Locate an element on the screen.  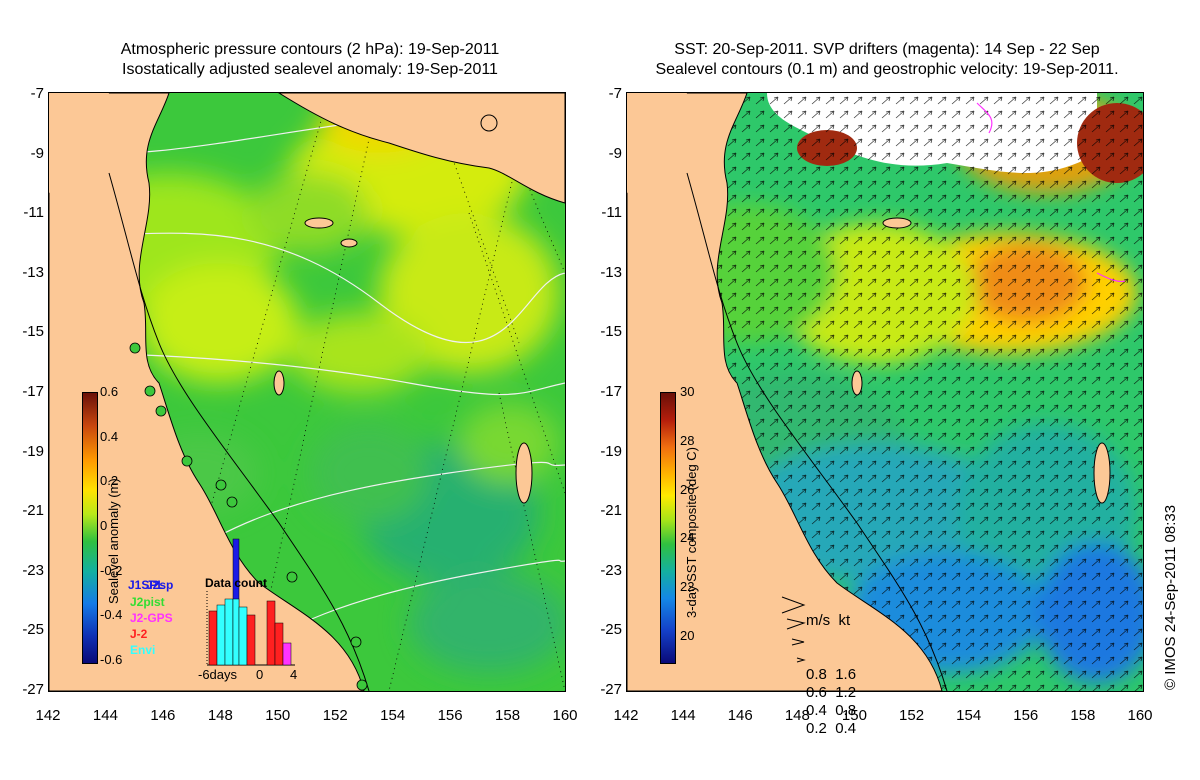
copyright-notice: © IMOS 24-Sep-2011 08:33 is located at coordinates (1170, 597).